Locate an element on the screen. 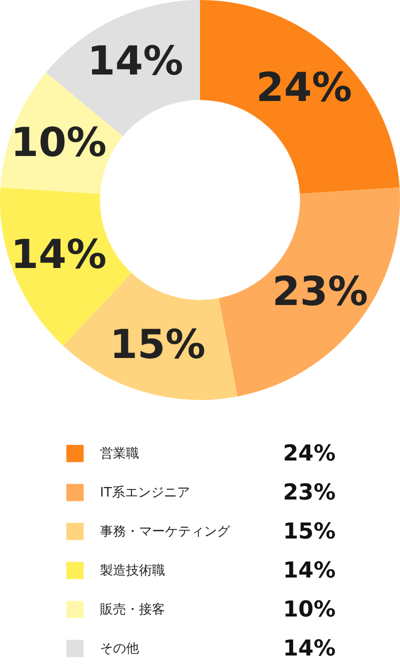 The height and width of the screenshot is (668, 400). data-label: 24% is located at coordinates (304, 88).